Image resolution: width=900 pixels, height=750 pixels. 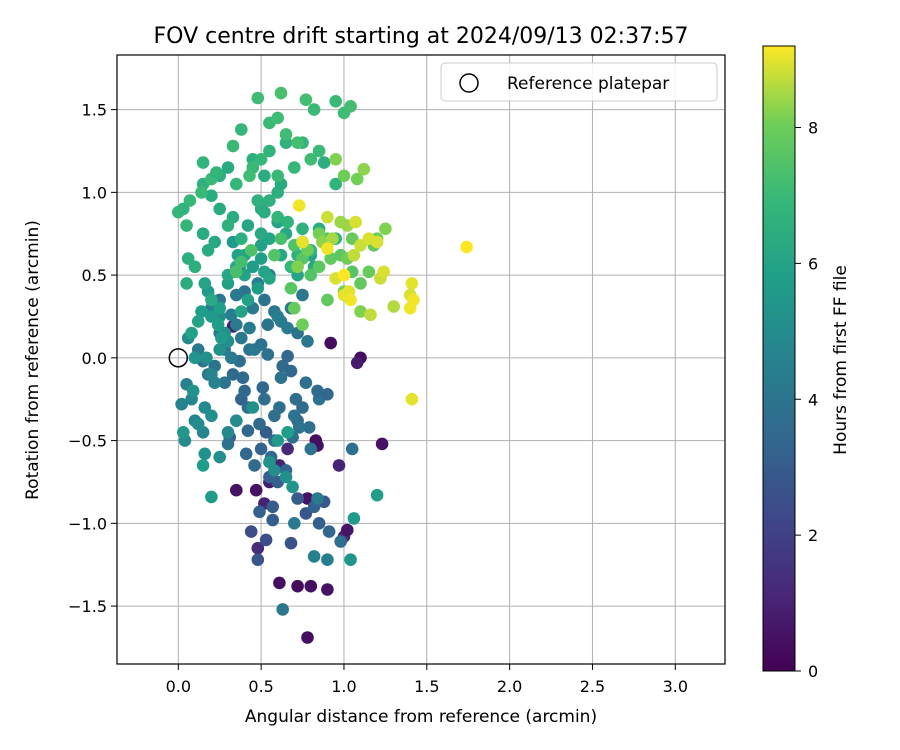 What do you see at coordinates (806, 400) in the screenshot?
I see `colorbar-ticks: 0 2 4 6 8` at bounding box center [806, 400].